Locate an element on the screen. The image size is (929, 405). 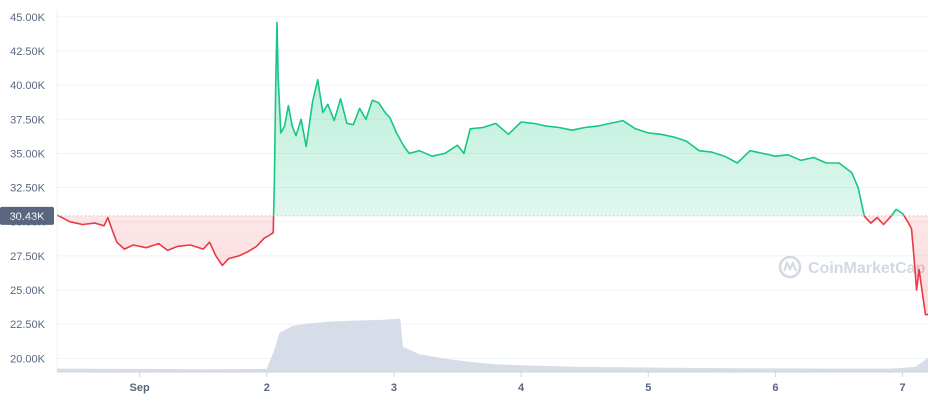
volume-area is located at coordinates (492, 345).